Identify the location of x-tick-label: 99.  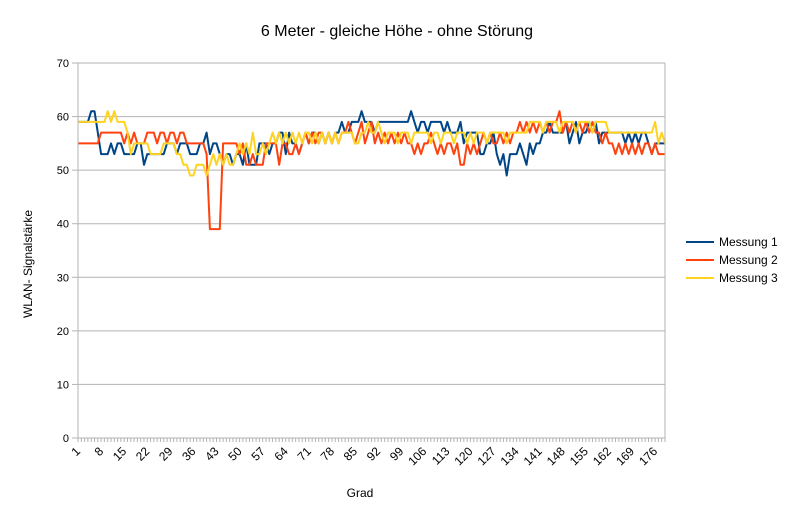
(397, 454).